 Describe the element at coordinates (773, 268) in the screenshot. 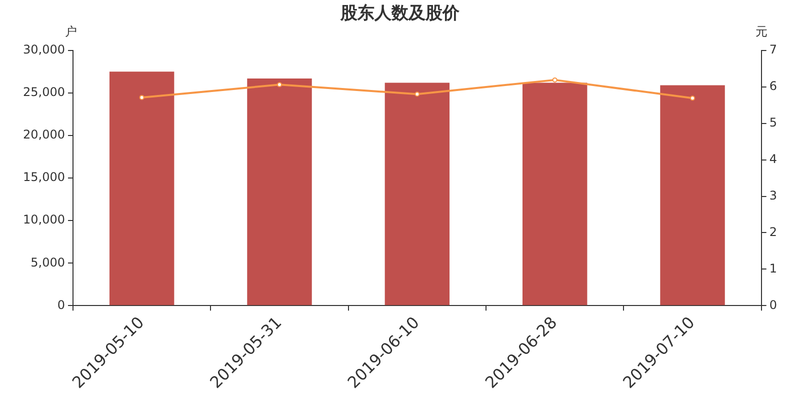

I see `y2-tick-label: 1` at that location.